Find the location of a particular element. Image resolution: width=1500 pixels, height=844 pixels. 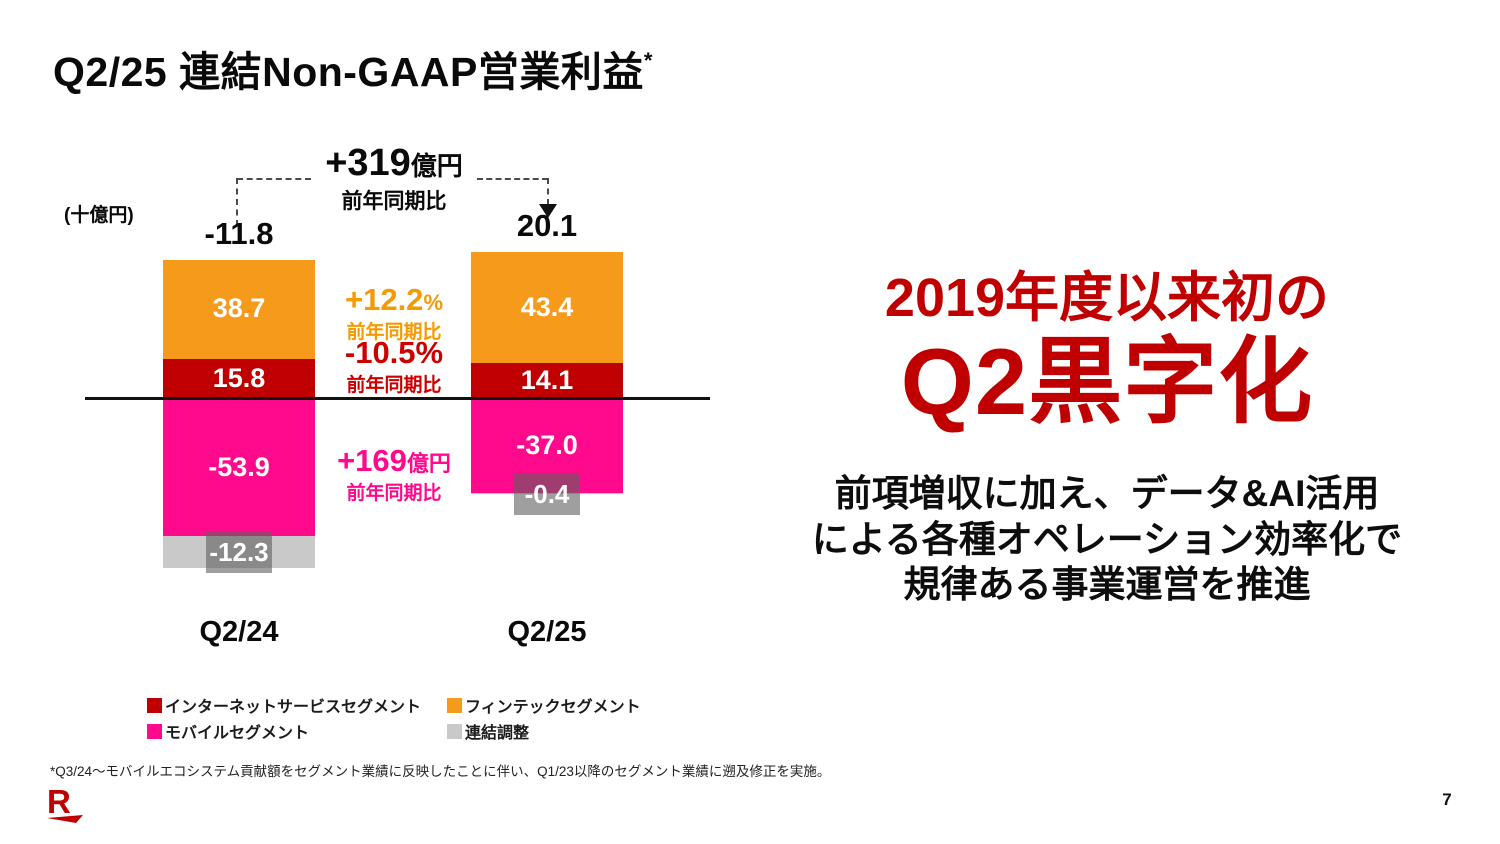

legend-item-2: モバイルセグメント is located at coordinates (297, 731).